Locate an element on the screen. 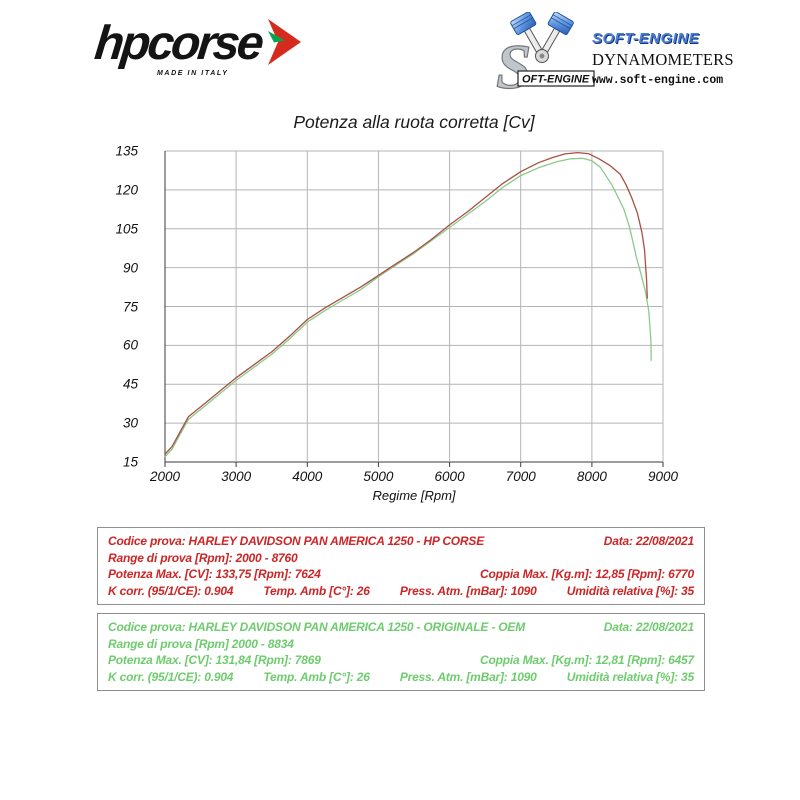 The height and width of the screenshot is (800, 800). softengine-badge-text: OFT-ENGINE is located at coordinates (556, 80).